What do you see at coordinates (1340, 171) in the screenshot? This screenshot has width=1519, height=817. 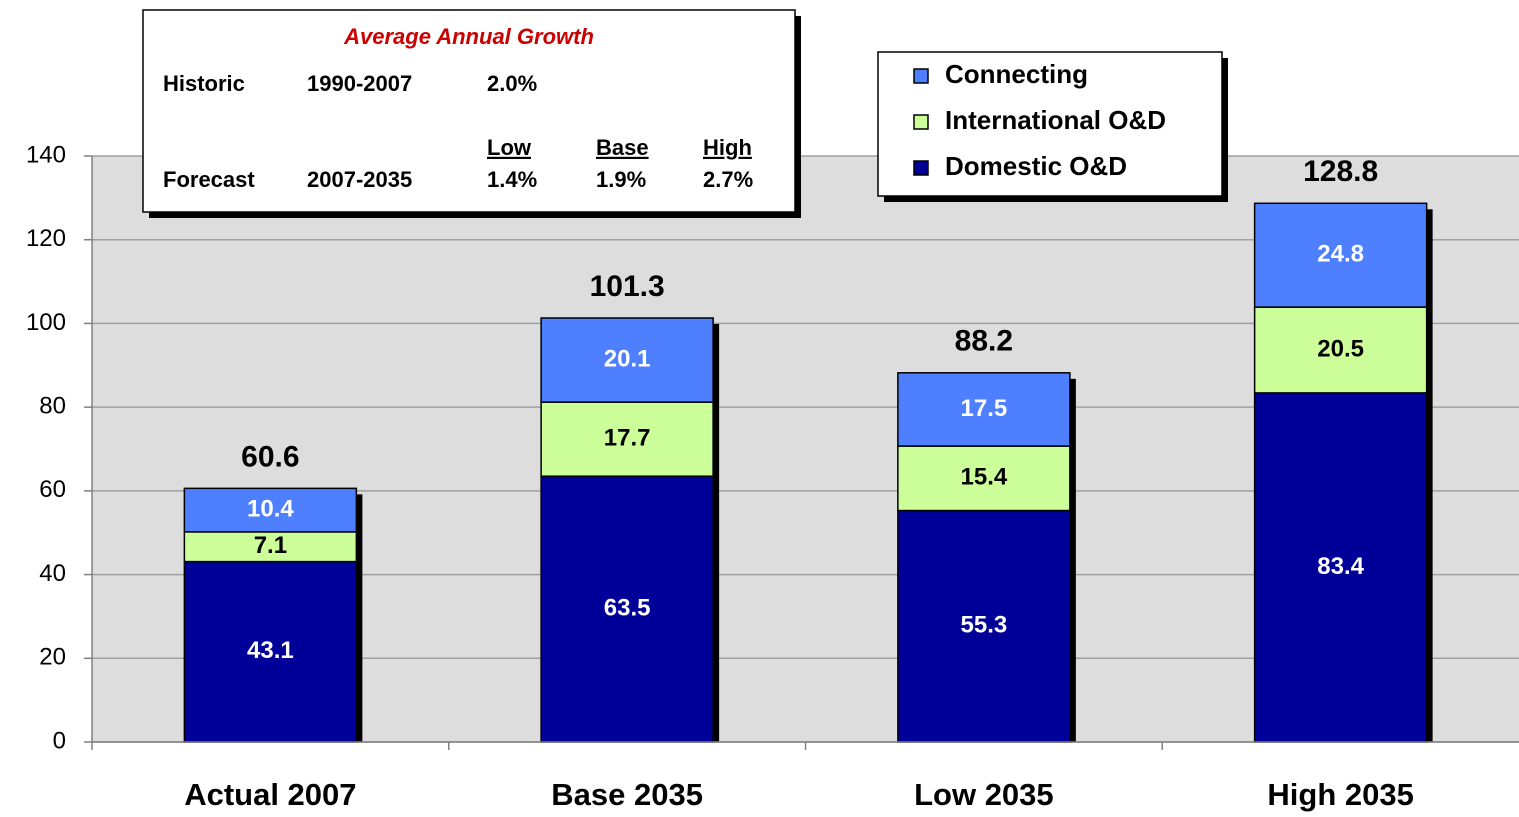 I see `total-label: 128.8` at bounding box center [1340, 171].